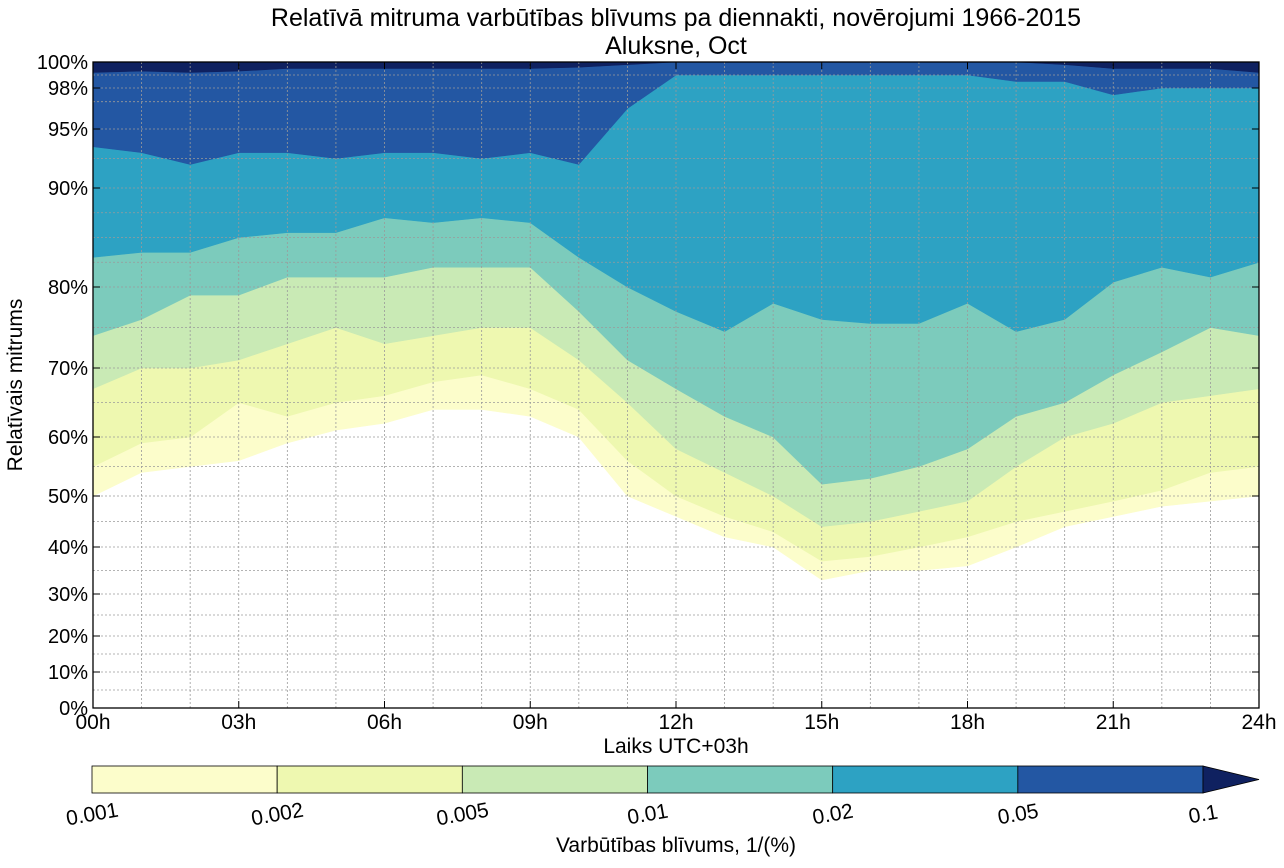  I want to click on colorbar-swatch-0.02, so click(925, 779).